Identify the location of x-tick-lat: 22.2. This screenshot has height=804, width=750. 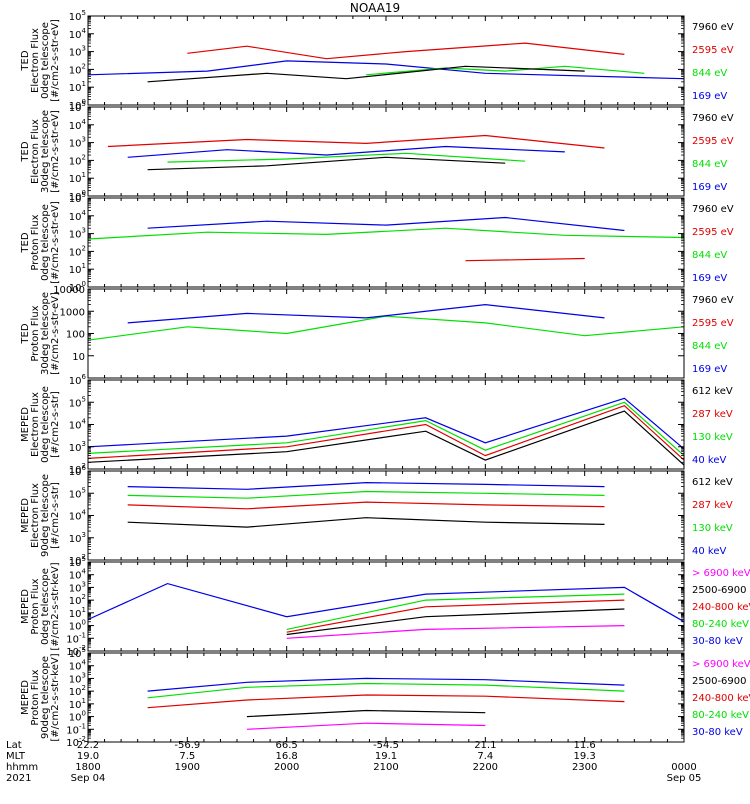
(88, 745).